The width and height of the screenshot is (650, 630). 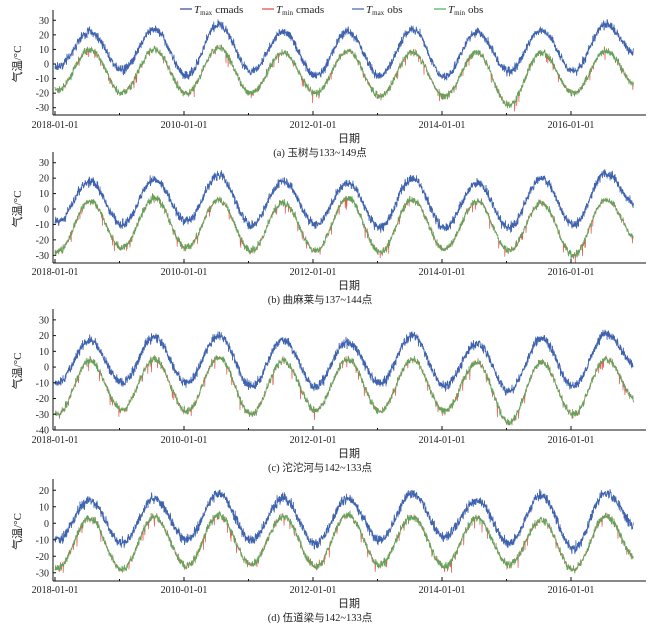 I want to click on legend-label: Tmax cmads, so click(x=218, y=10).